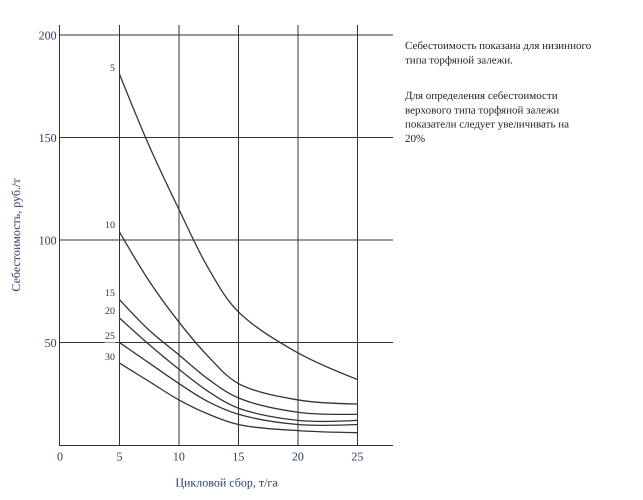 The height and width of the screenshot is (500, 643). I want to click on series-label: 20, so click(110, 311).